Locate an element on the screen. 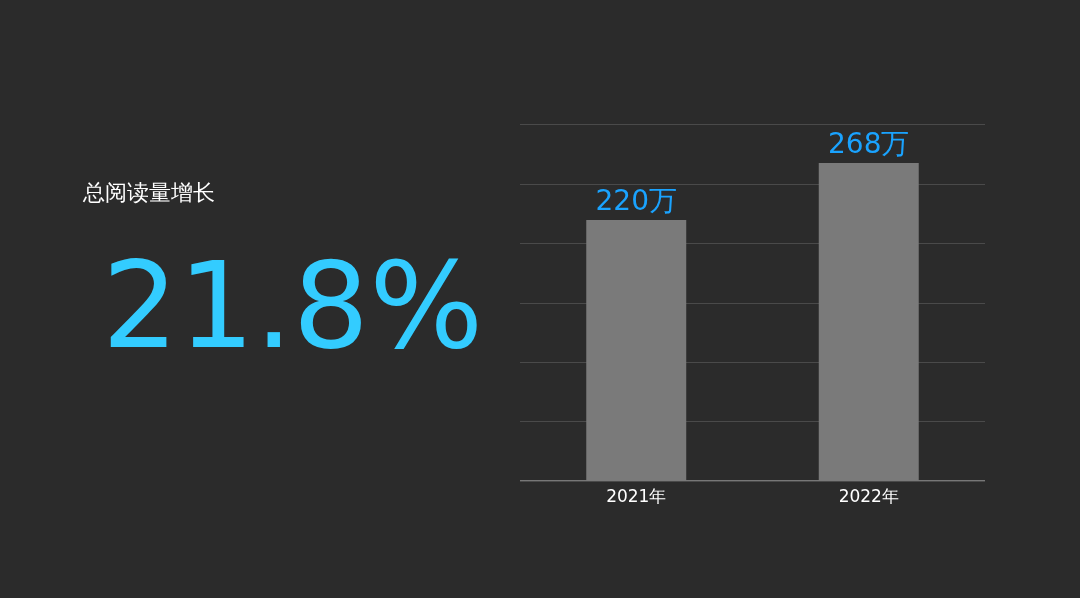  x-tick-label: 2021年 is located at coordinates (636, 496).